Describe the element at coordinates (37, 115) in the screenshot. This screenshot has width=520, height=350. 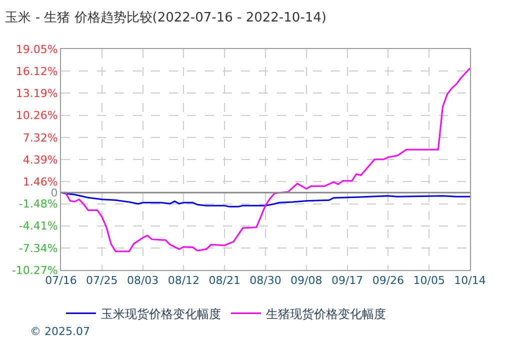
I see `y-tick-label: 10.26%` at that location.